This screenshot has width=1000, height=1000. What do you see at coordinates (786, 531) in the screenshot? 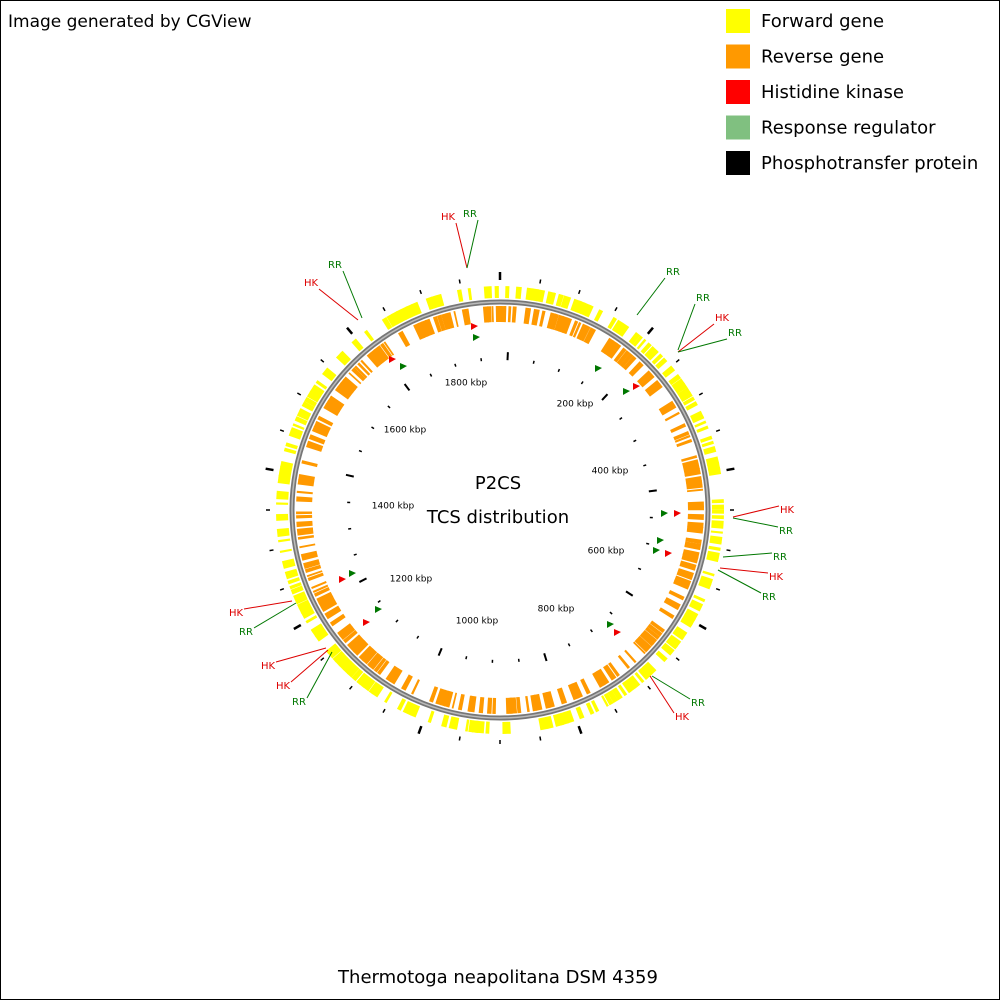
I see `annotation-label: RR` at bounding box center [786, 531].